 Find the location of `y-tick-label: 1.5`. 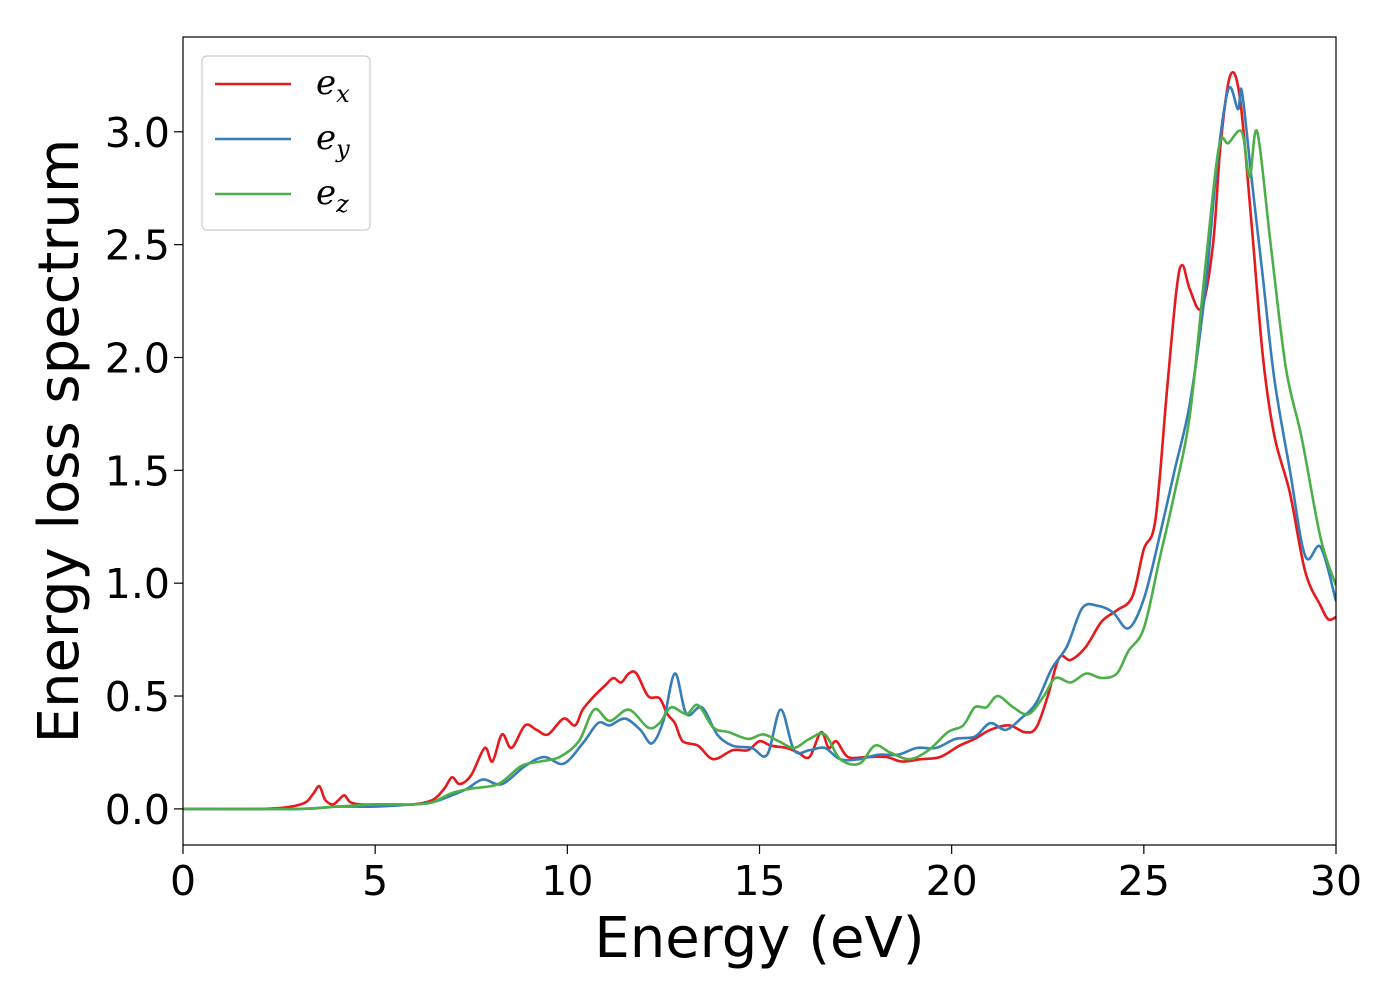

y-tick-label: 1.5 is located at coordinates (137, 471).